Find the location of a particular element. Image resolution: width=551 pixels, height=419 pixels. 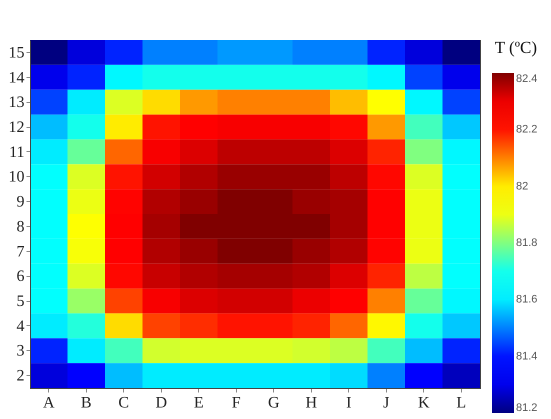

x-tick-label: B is located at coordinates (86, 403).